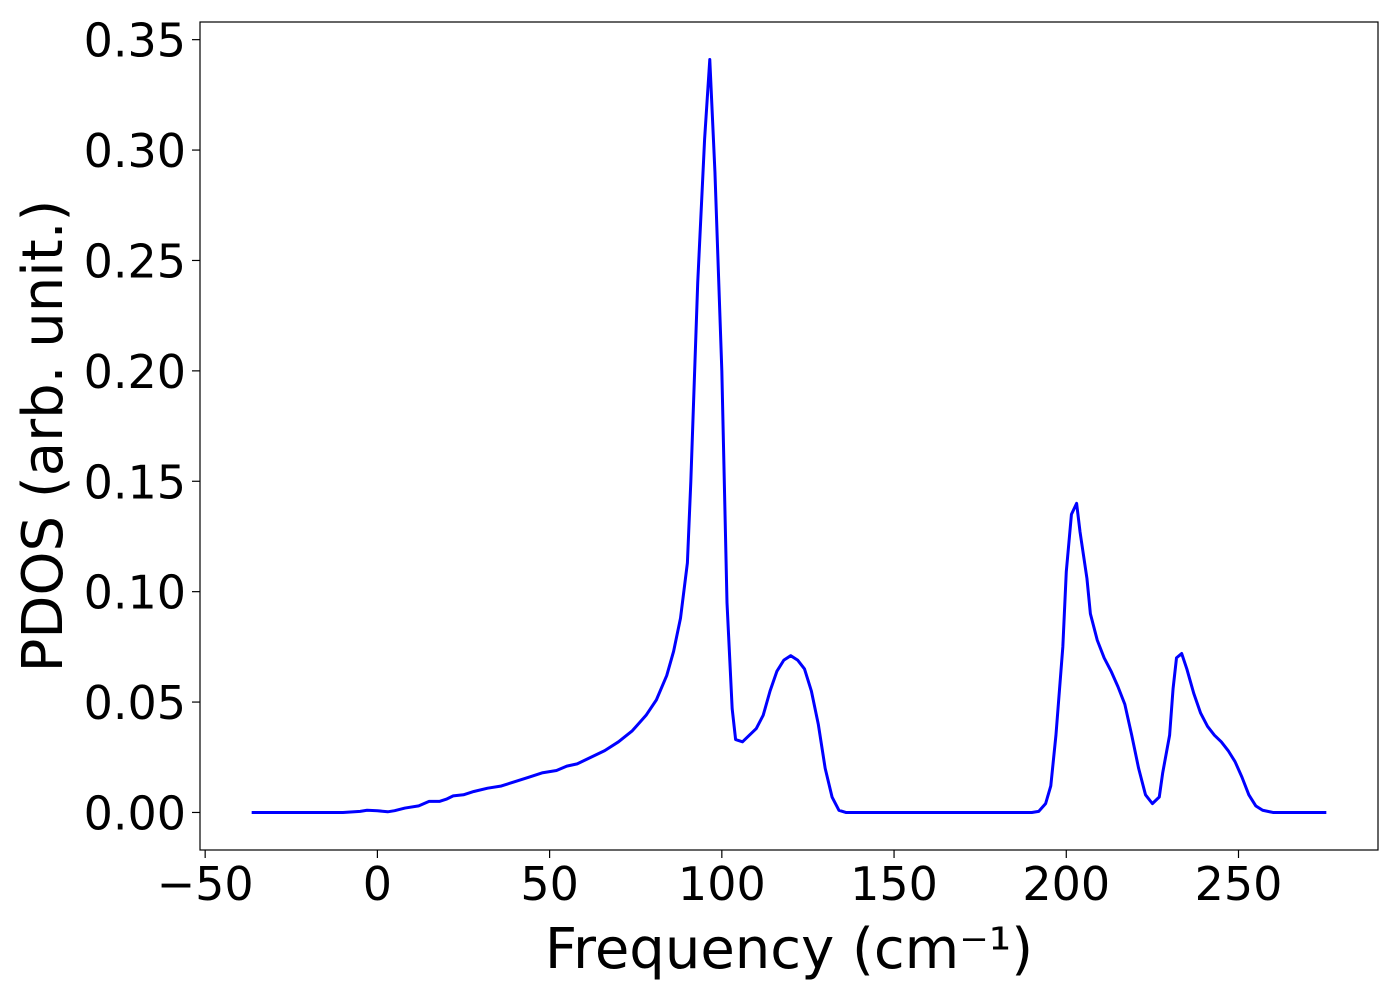 This screenshot has height=1000, width=1400. What do you see at coordinates (43, 436) in the screenshot?
I see `y-axis-label: PDOS (arb. unit.)` at bounding box center [43, 436].